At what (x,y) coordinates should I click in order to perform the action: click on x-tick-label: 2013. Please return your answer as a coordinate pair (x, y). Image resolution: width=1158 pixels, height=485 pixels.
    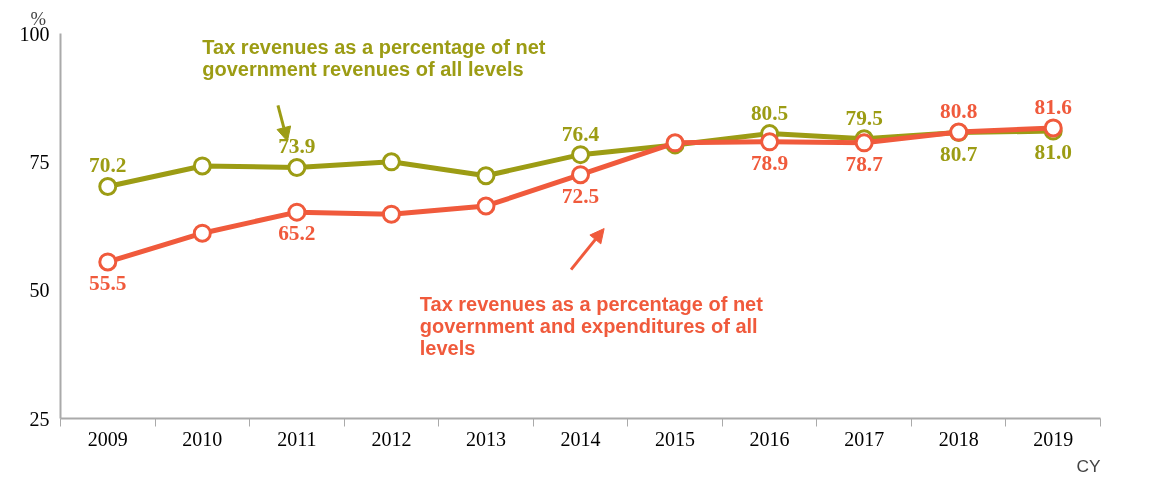
    Looking at the image, I should click on (485, 438).